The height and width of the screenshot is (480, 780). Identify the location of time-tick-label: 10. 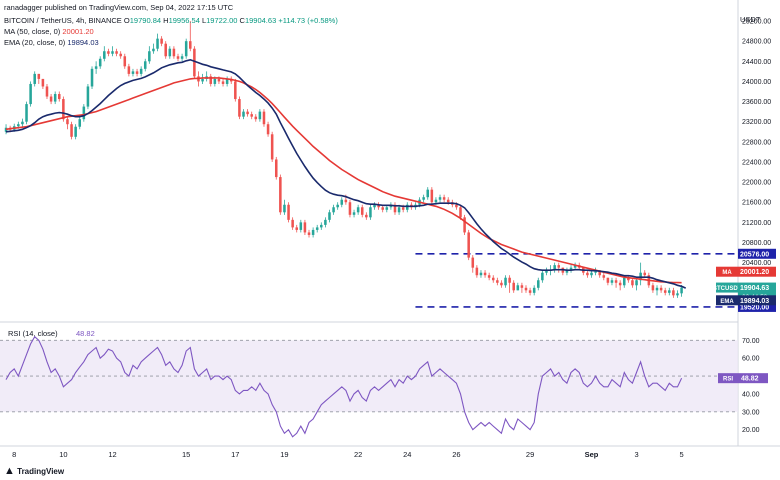
(63, 454).